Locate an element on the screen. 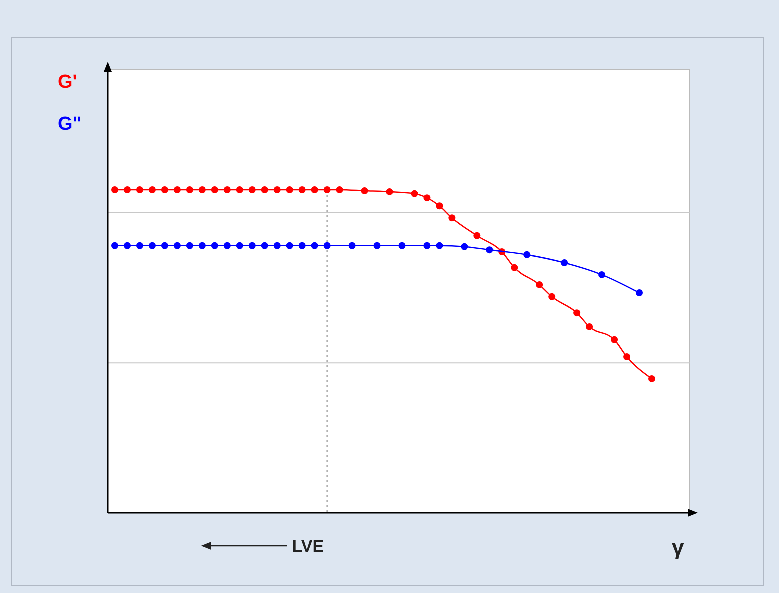 The image size is (779, 593). x-axis-title: γ is located at coordinates (678, 547).